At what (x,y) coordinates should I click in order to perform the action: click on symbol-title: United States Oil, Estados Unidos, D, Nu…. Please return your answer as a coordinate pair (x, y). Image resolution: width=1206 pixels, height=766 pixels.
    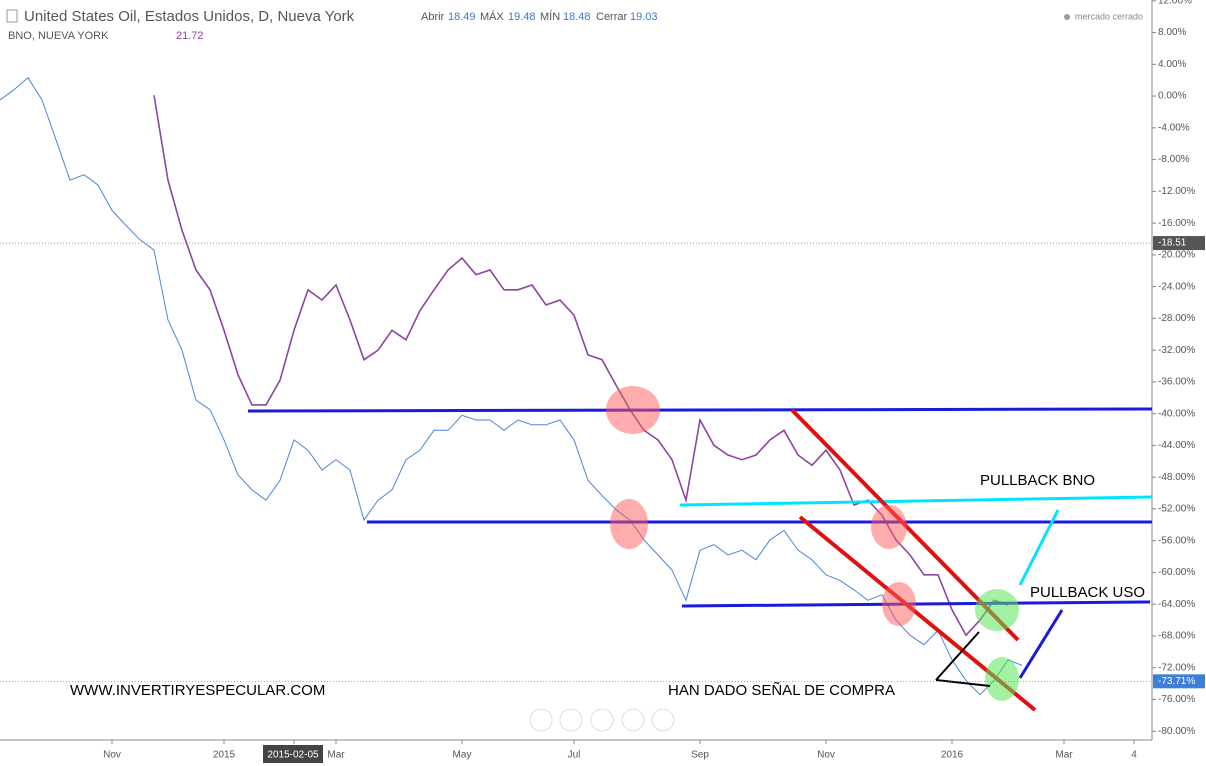
    Looking at the image, I should click on (189, 16).